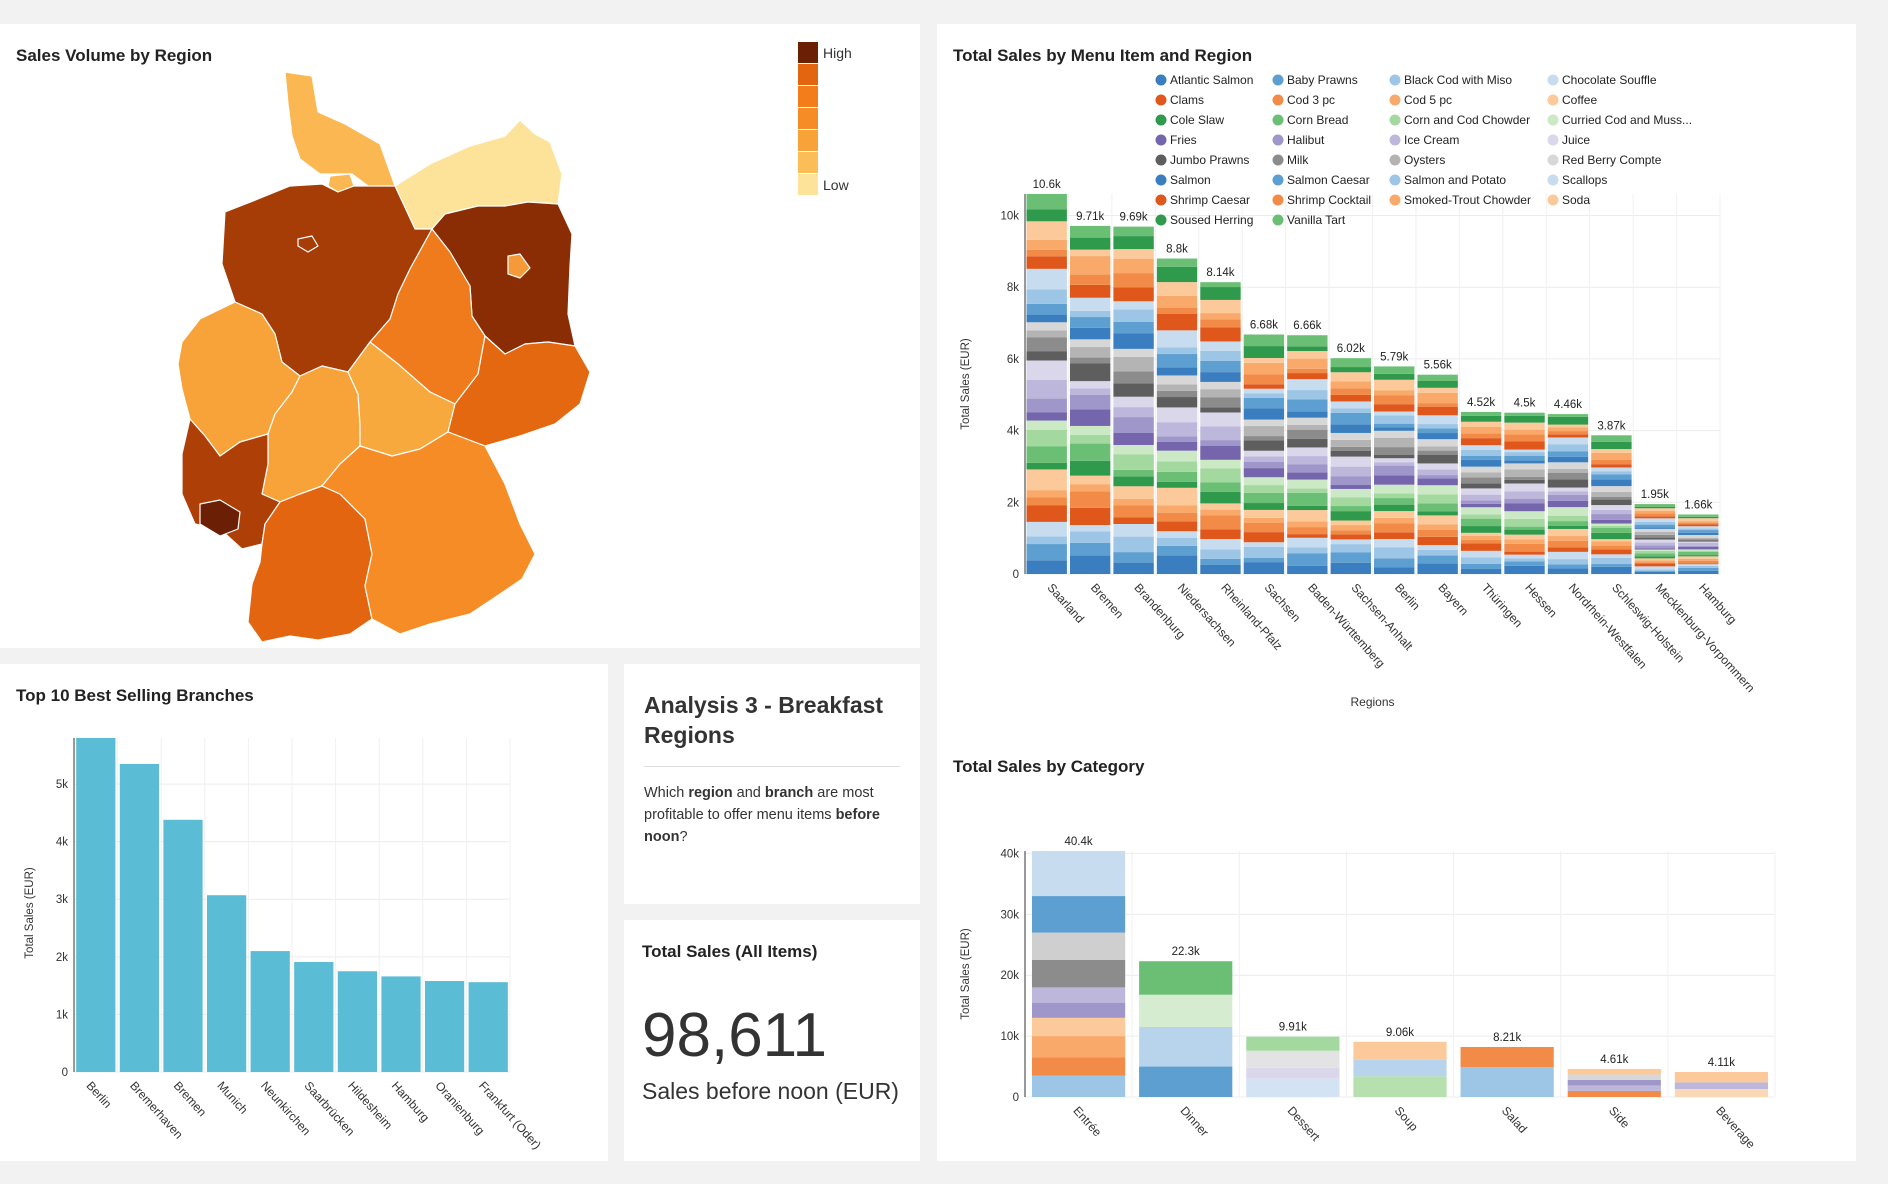 The height and width of the screenshot is (1184, 1888). Describe the element at coordinates (428, 533) in the screenshot. I see `map-region-bayern` at that location.